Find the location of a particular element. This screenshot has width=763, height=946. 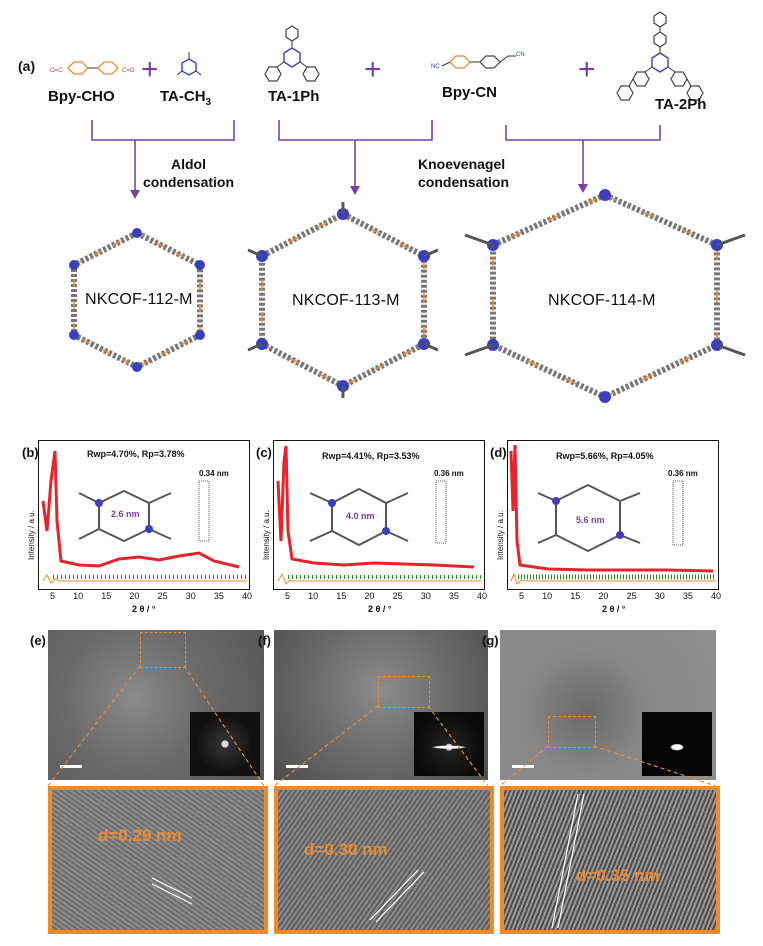

scale-bar-f is located at coordinates (297, 766).